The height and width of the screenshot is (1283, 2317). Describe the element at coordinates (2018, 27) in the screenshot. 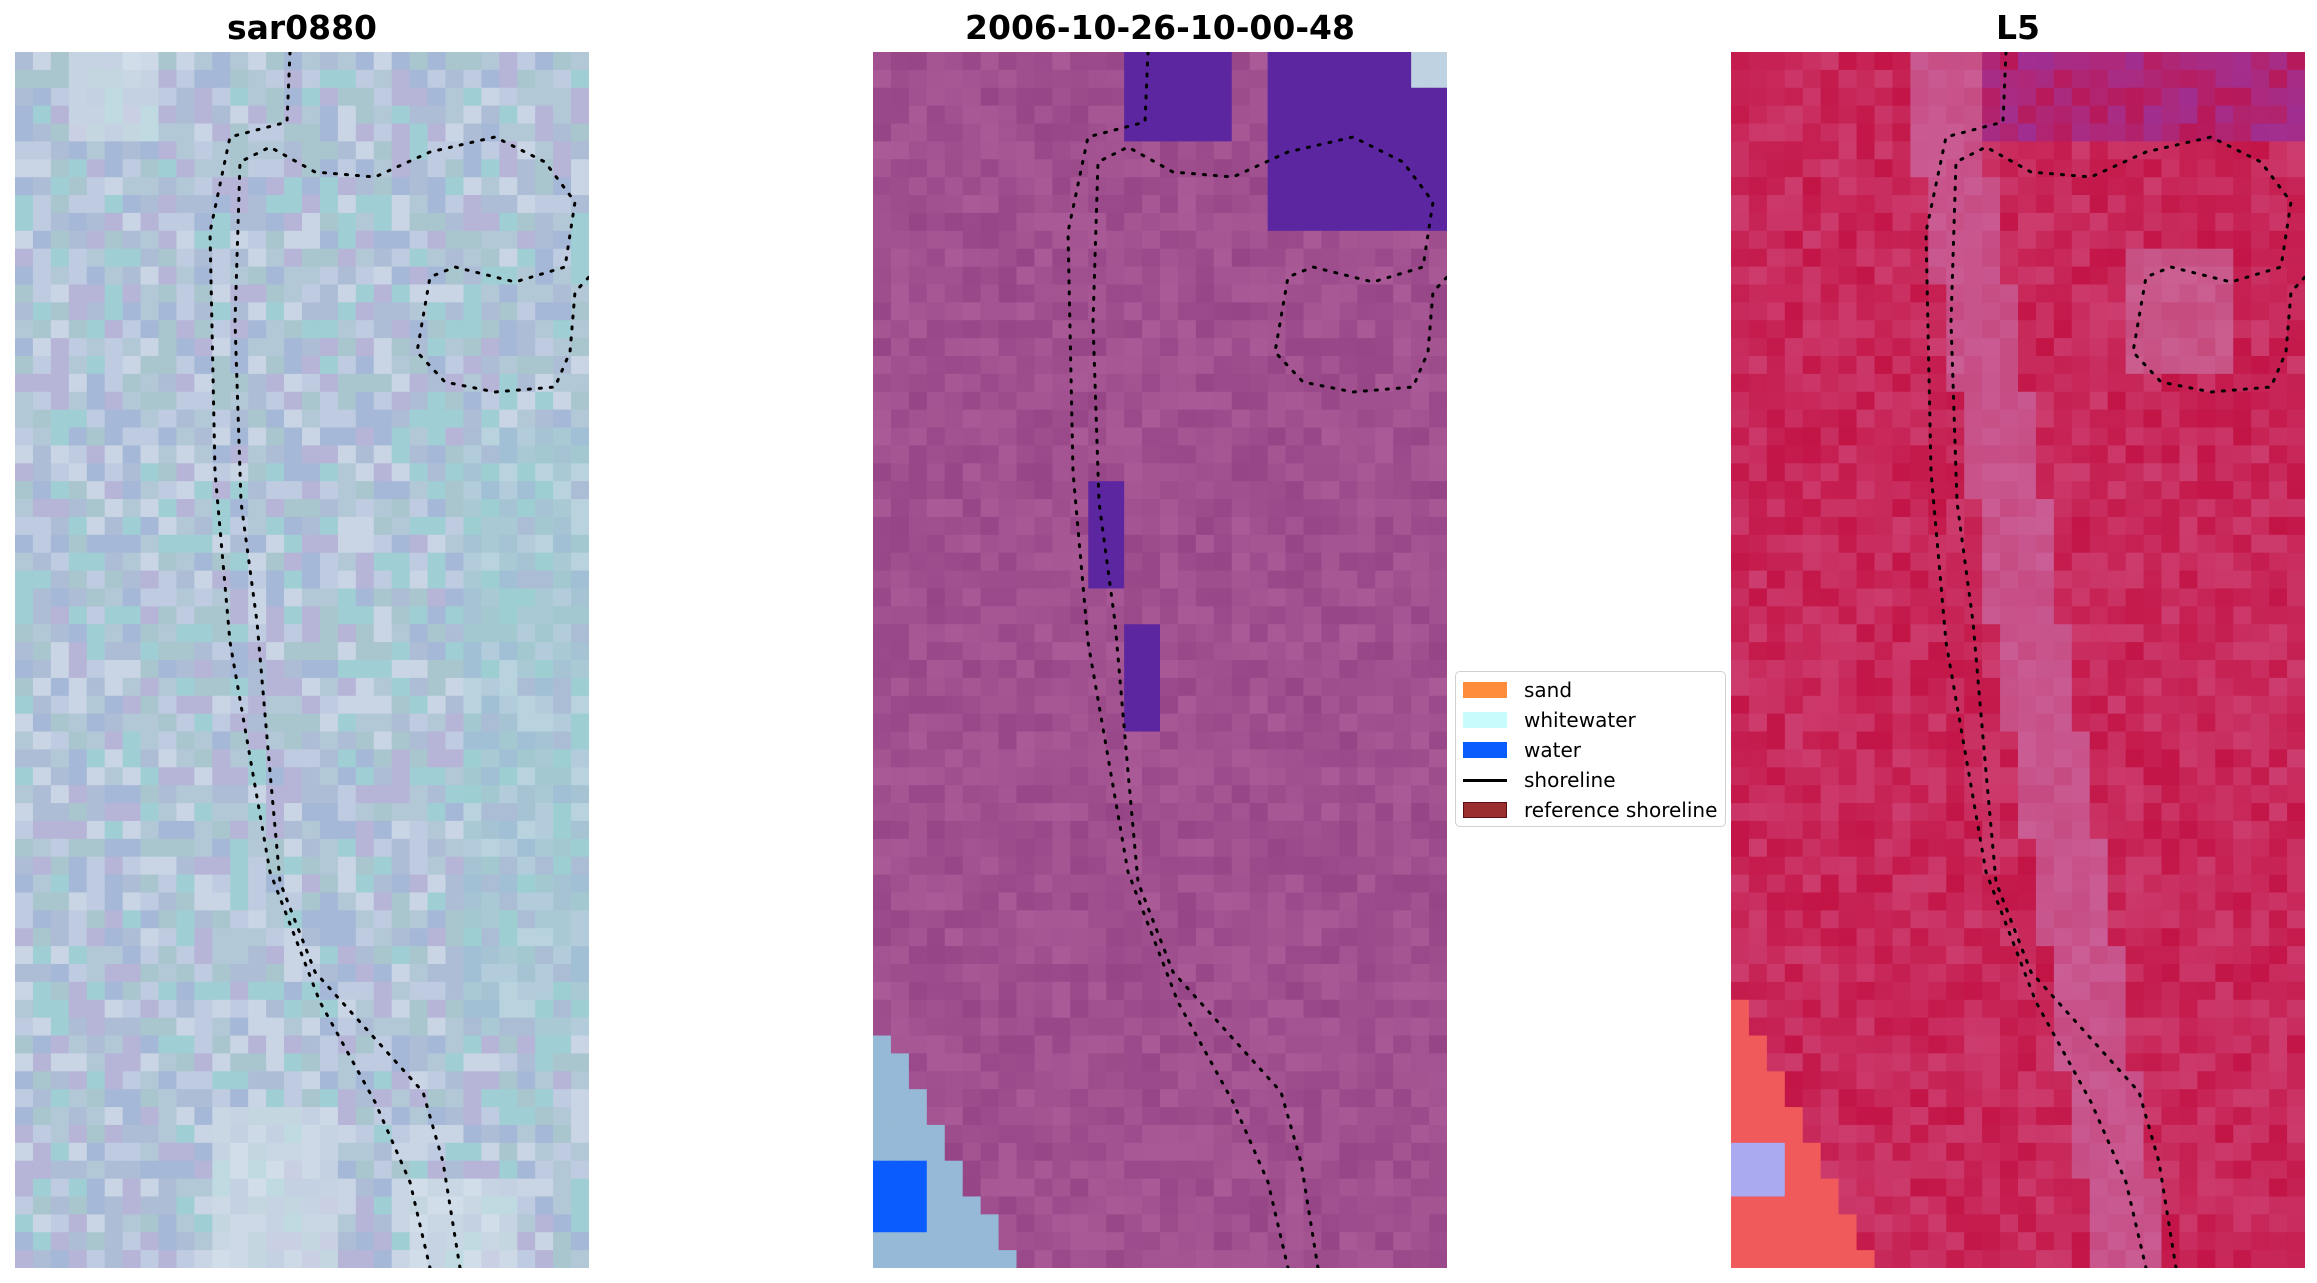

I see `panel-title-l5: L5` at that location.